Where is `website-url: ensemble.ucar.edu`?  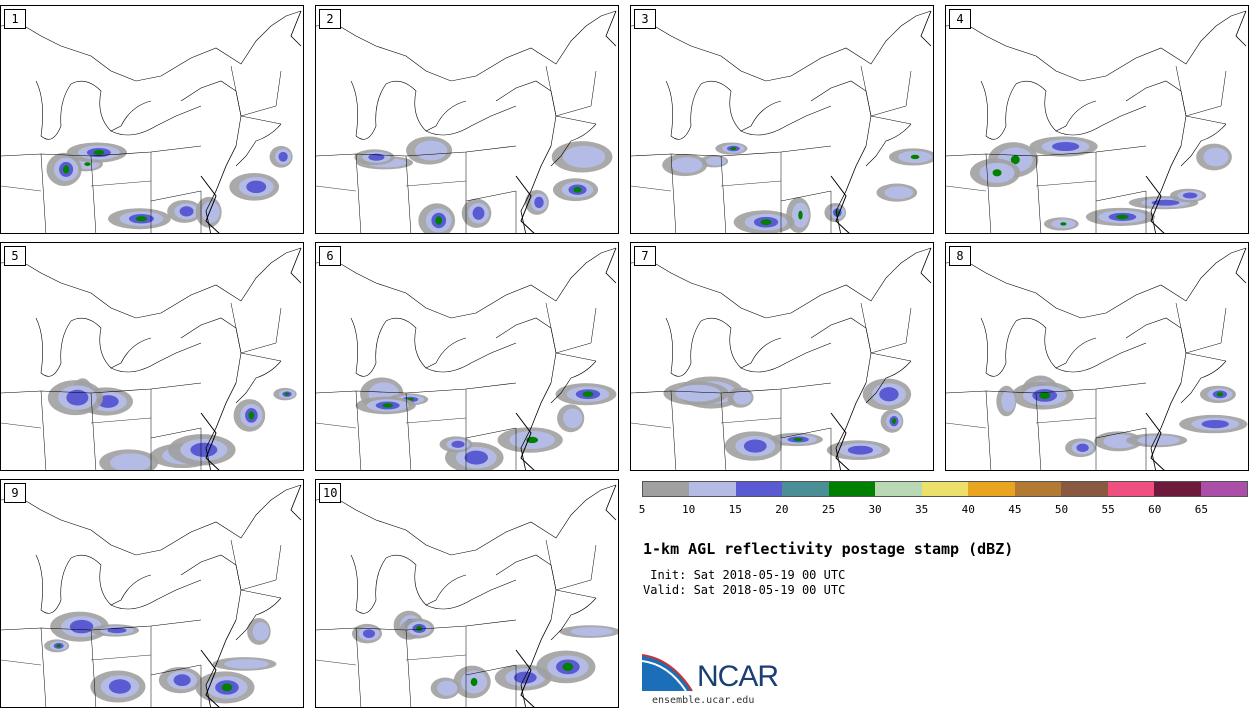 website-url: ensemble.ucar.edu is located at coordinates (703, 700).